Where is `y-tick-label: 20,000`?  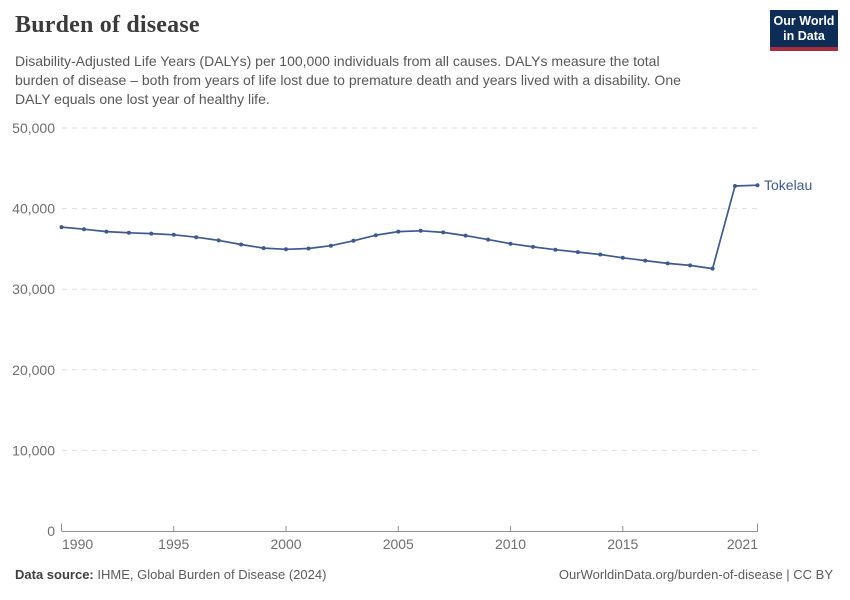 y-tick-label: 20,000 is located at coordinates (33, 370).